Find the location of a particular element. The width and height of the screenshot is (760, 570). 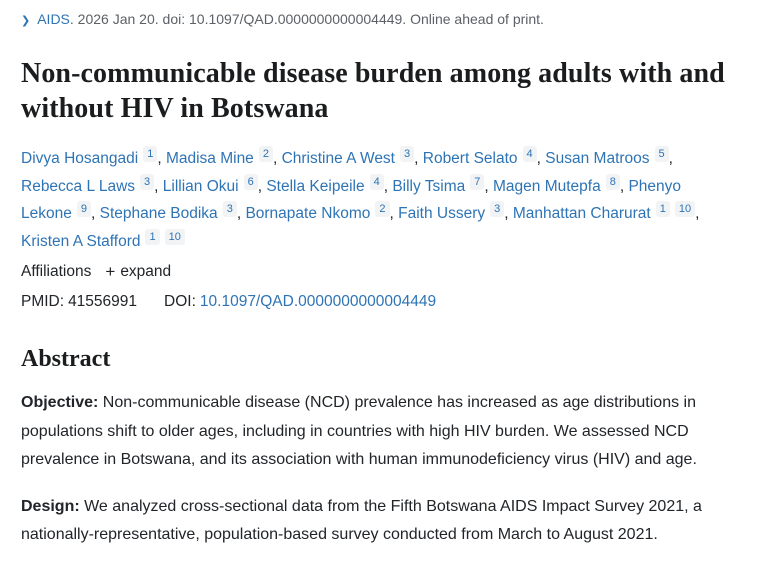

expand-affiliations-button: + expand is located at coordinates (138, 272).